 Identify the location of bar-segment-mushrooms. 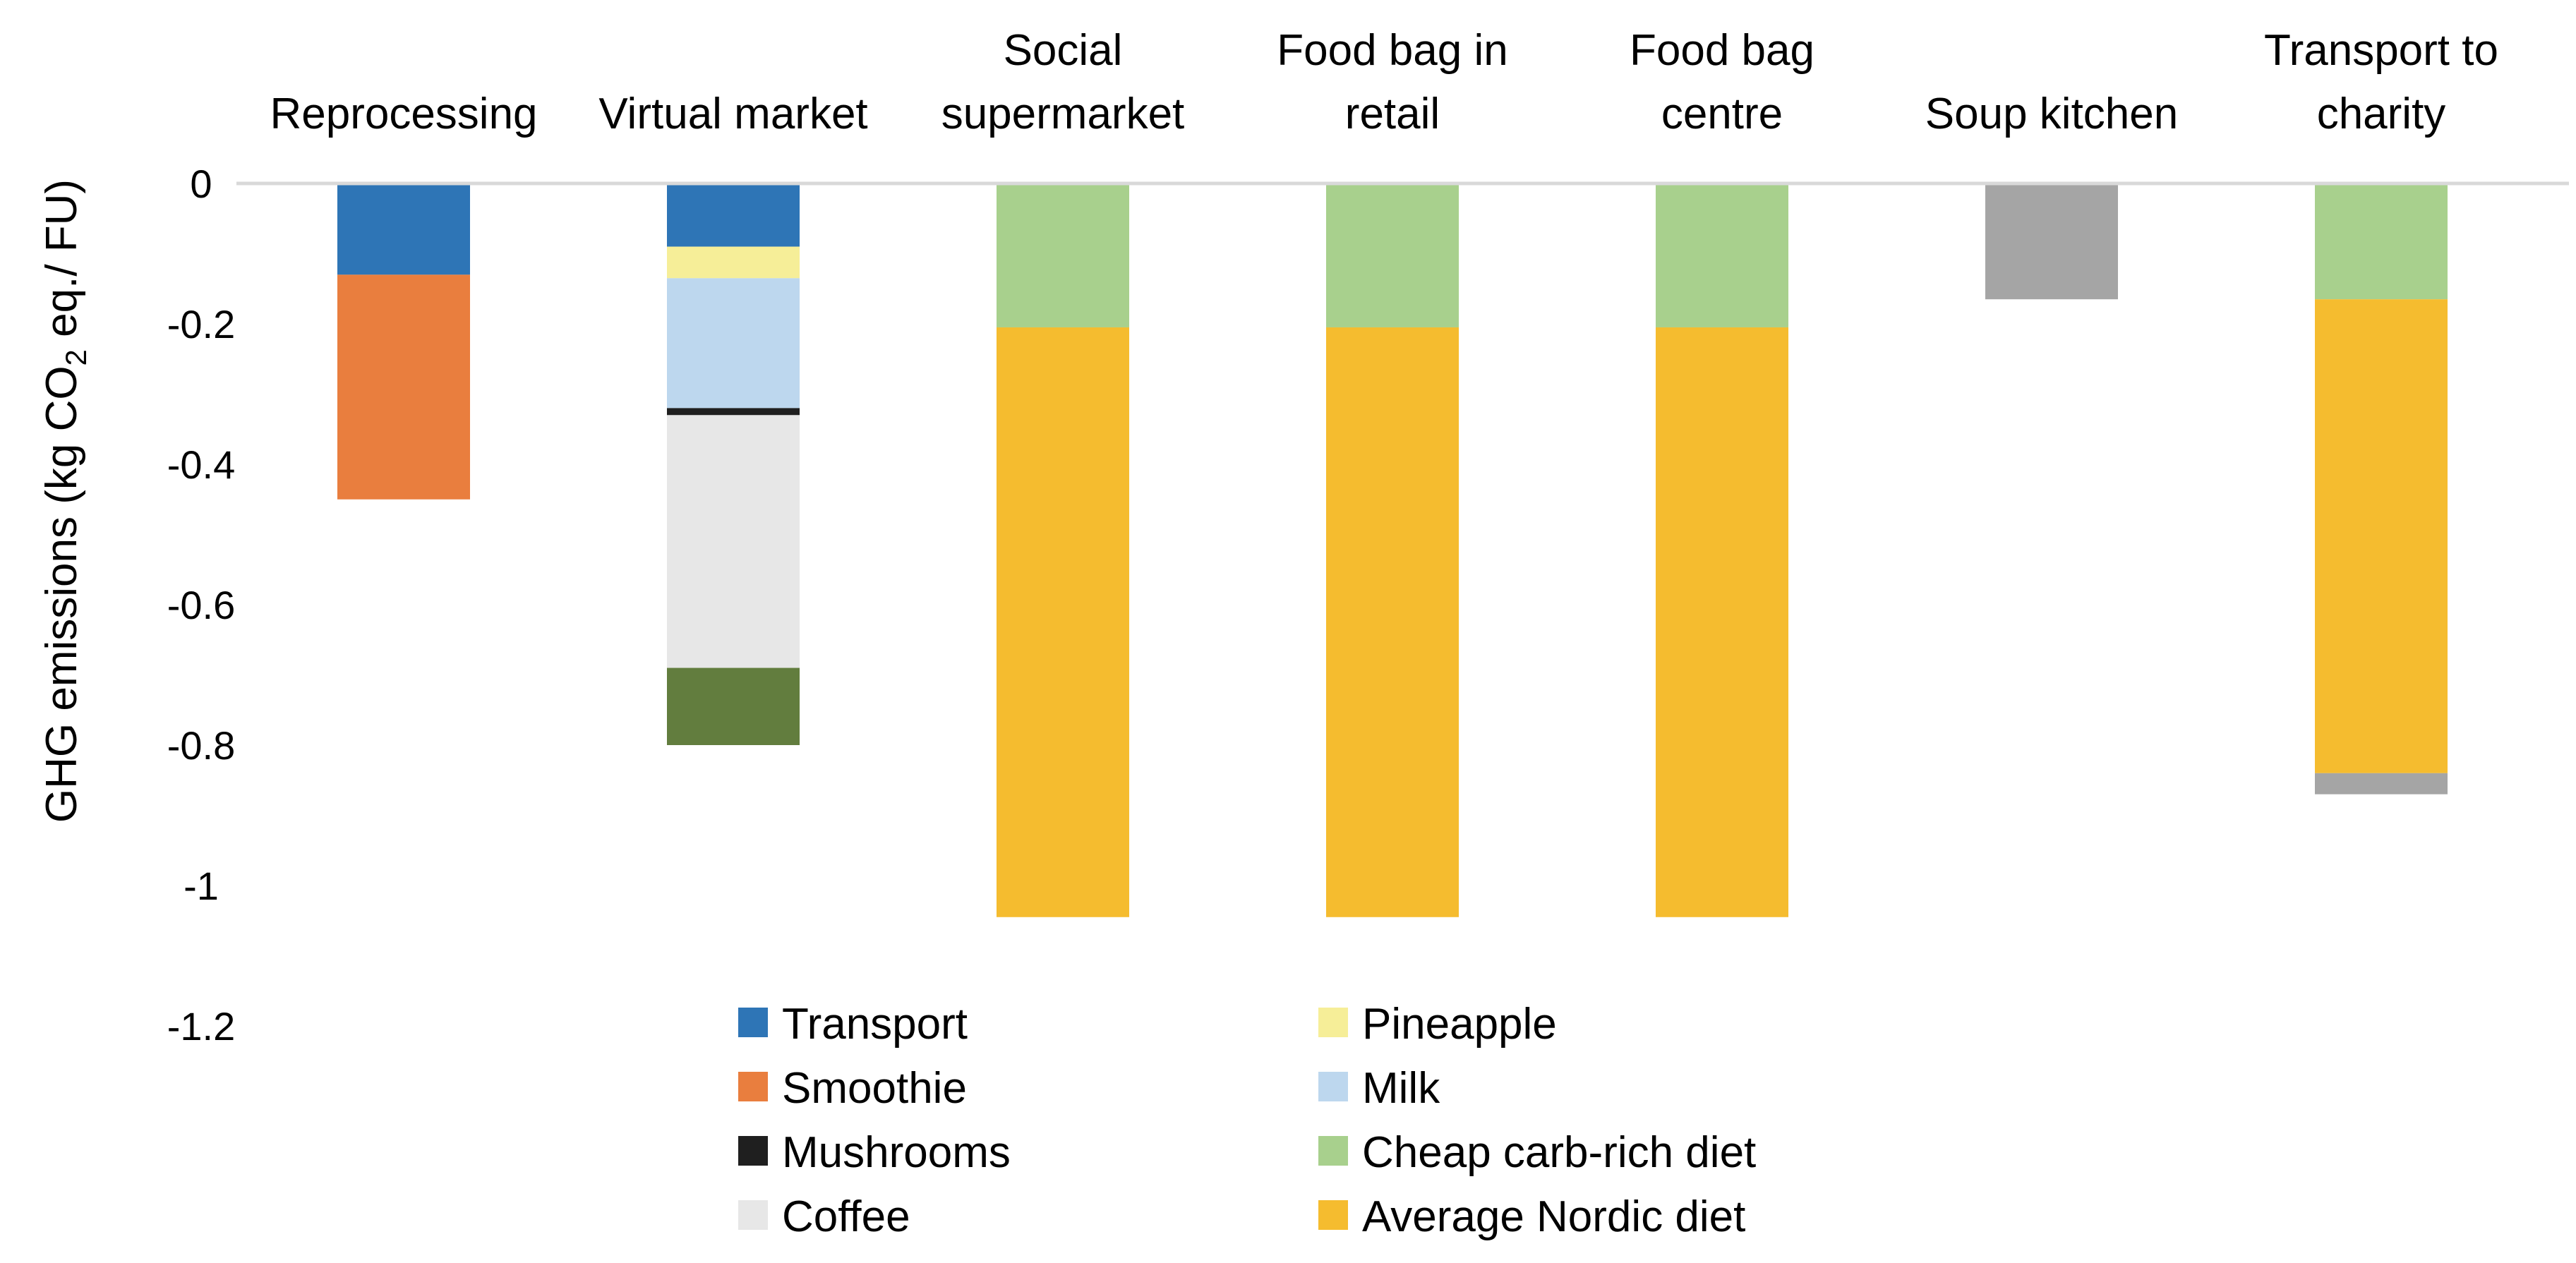
(733, 412).